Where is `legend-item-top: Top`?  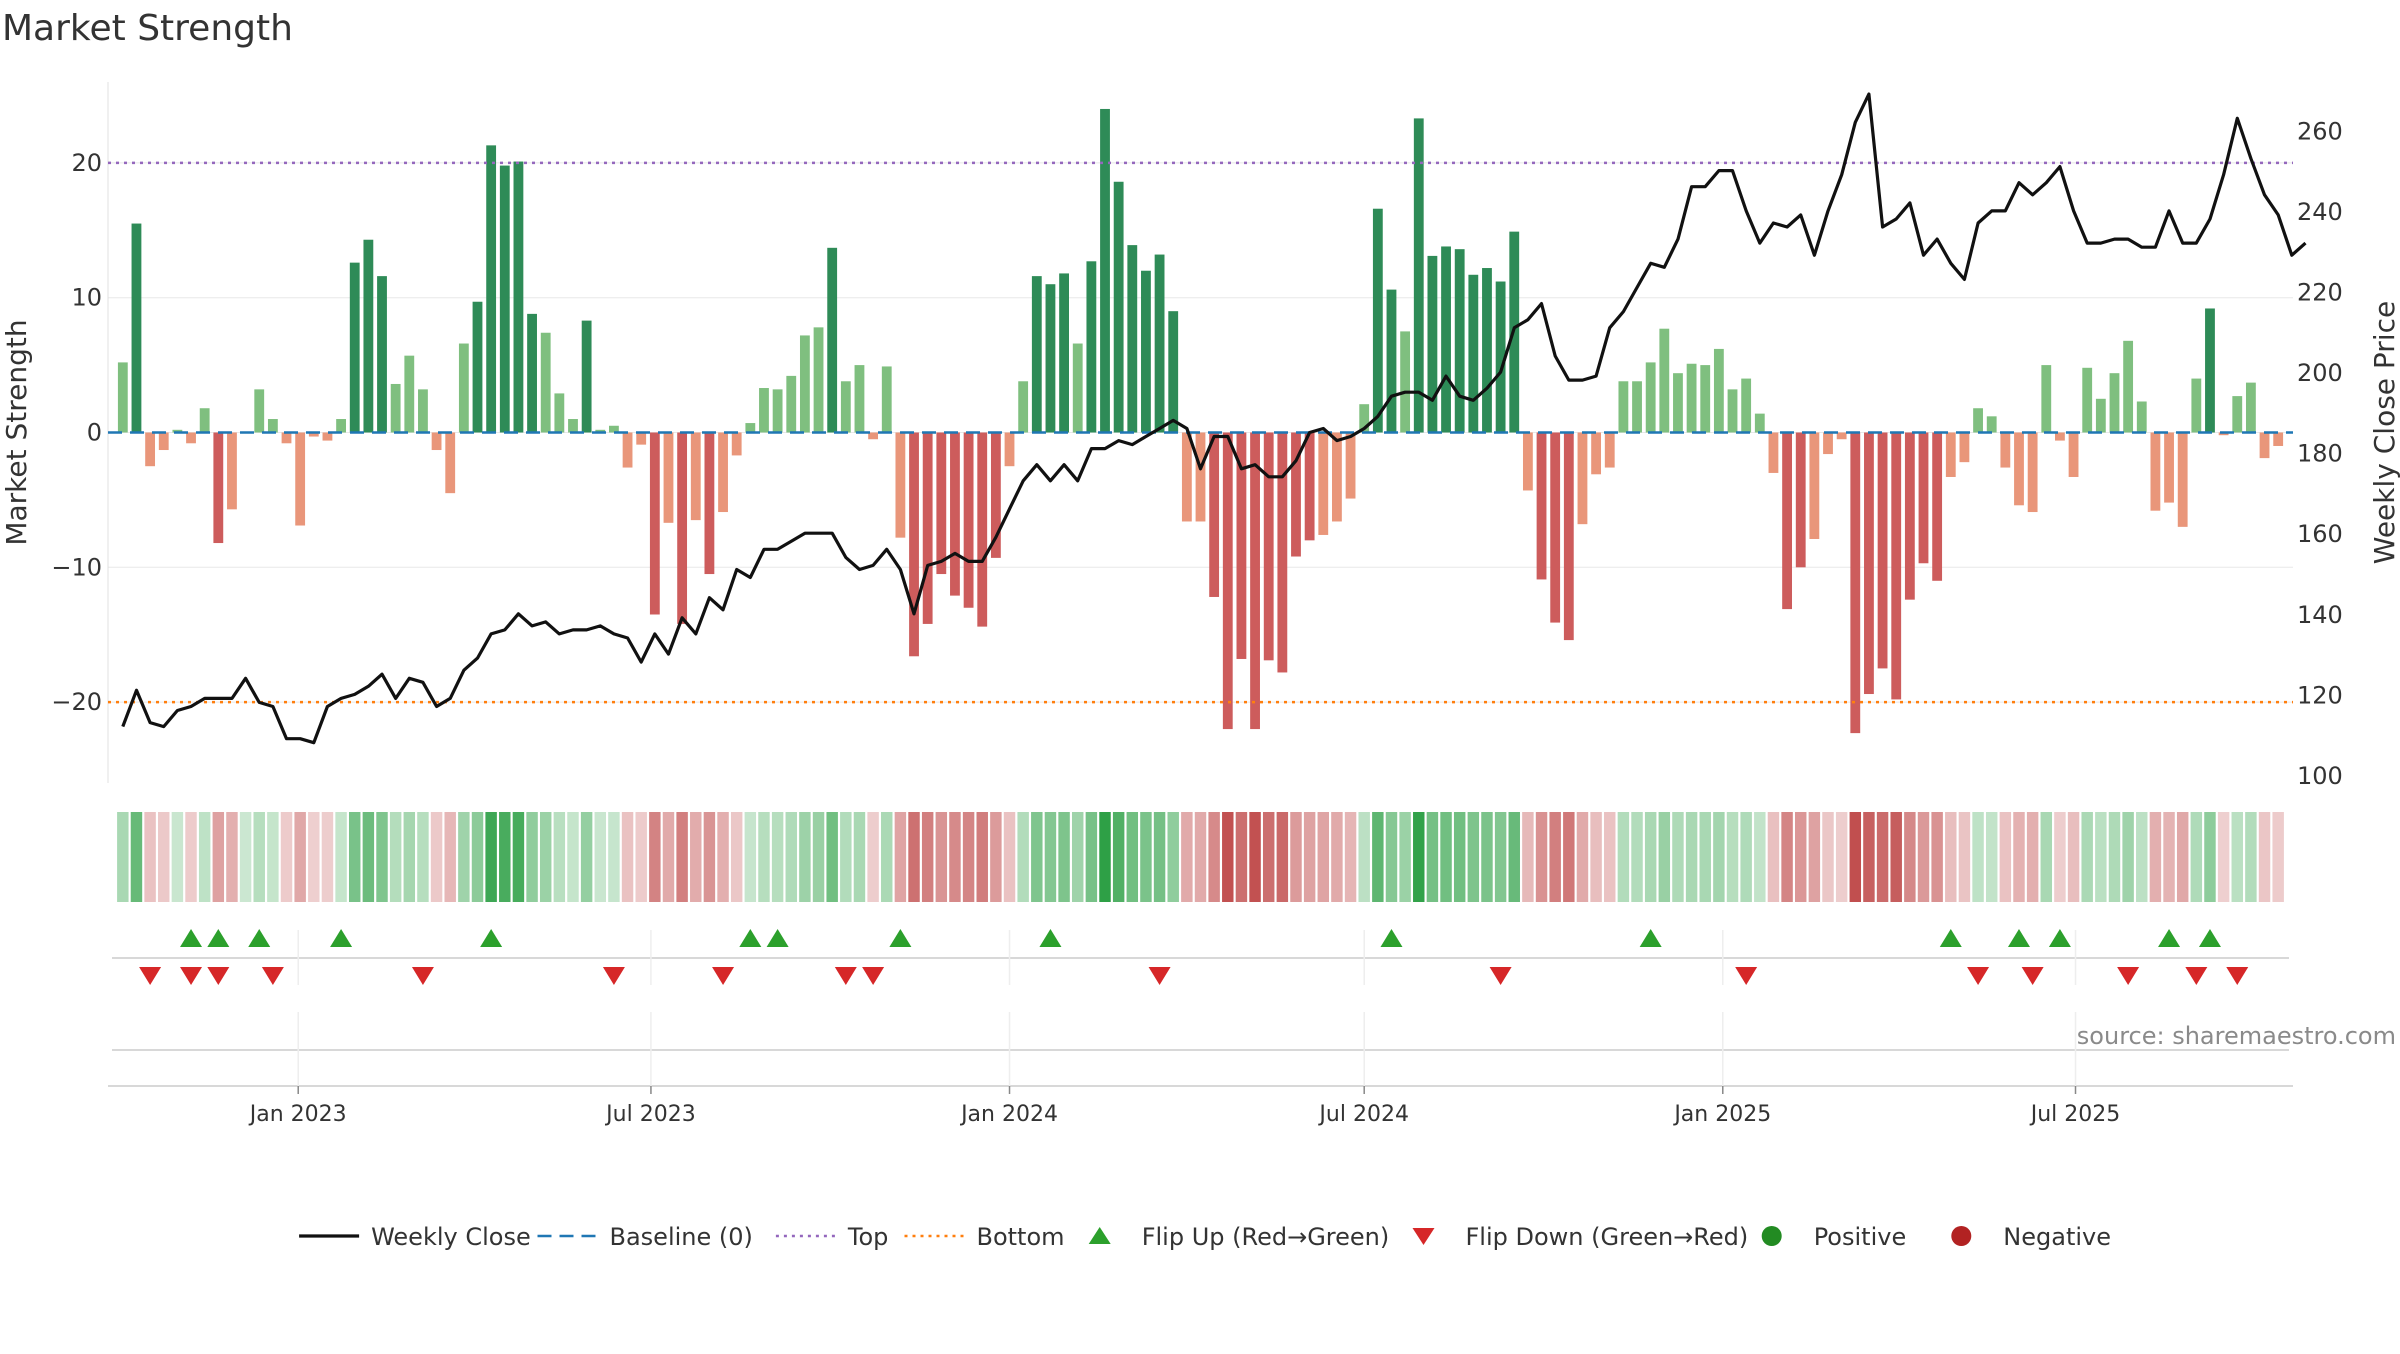 legend-item-top: Top is located at coordinates (831, 1237).